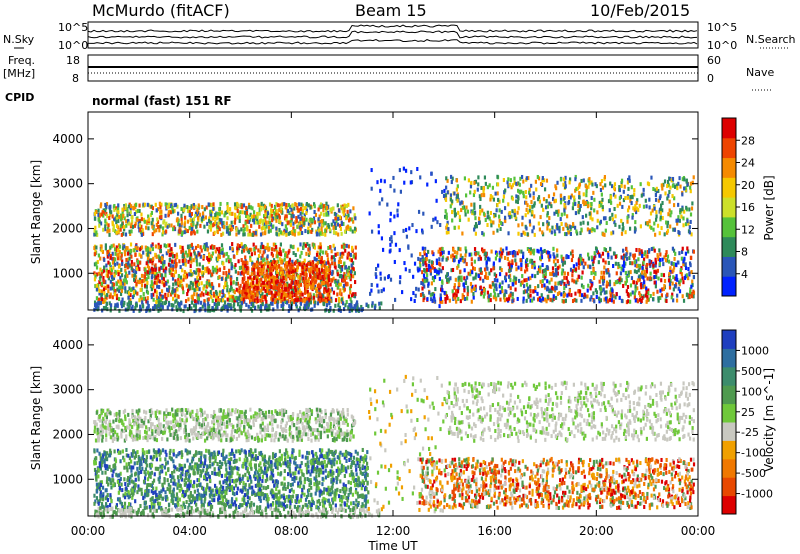 This screenshot has height=554, width=800. What do you see at coordinates (75, 78) in the screenshot?
I see `freq-tick-low: 8` at bounding box center [75, 78].